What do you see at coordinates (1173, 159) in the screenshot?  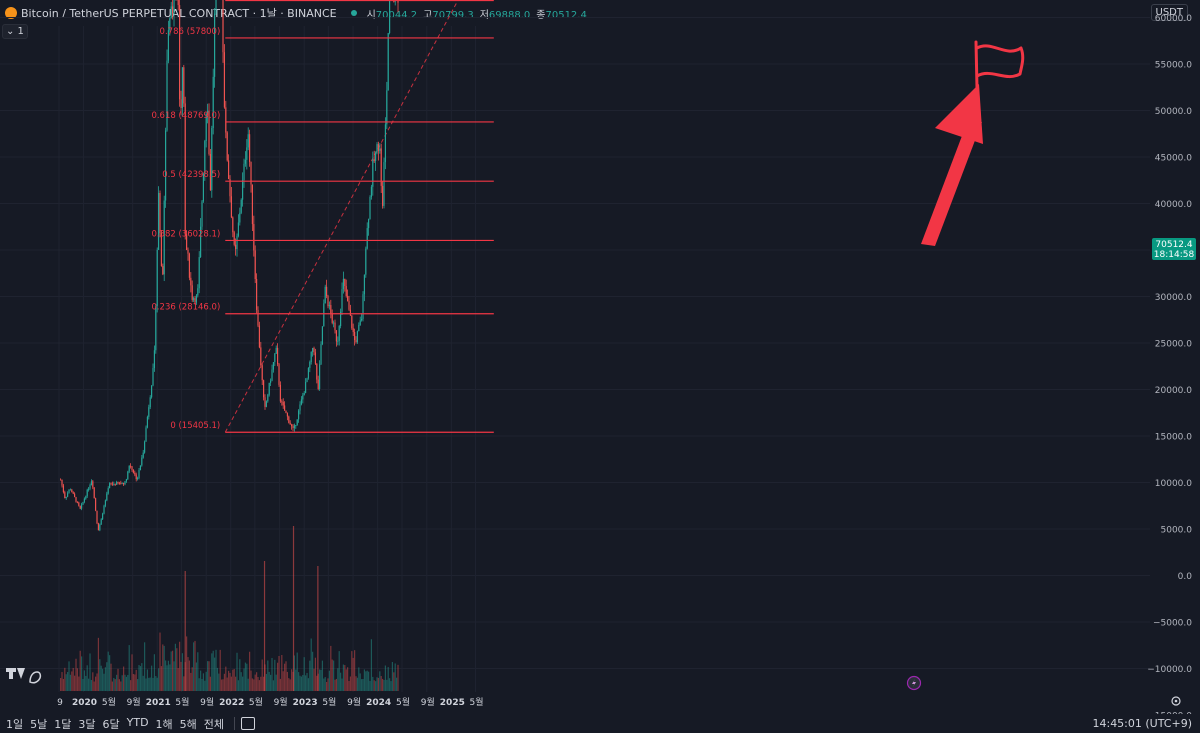 I see `y-tick-label: 45000.0` at bounding box center [1173, 159].